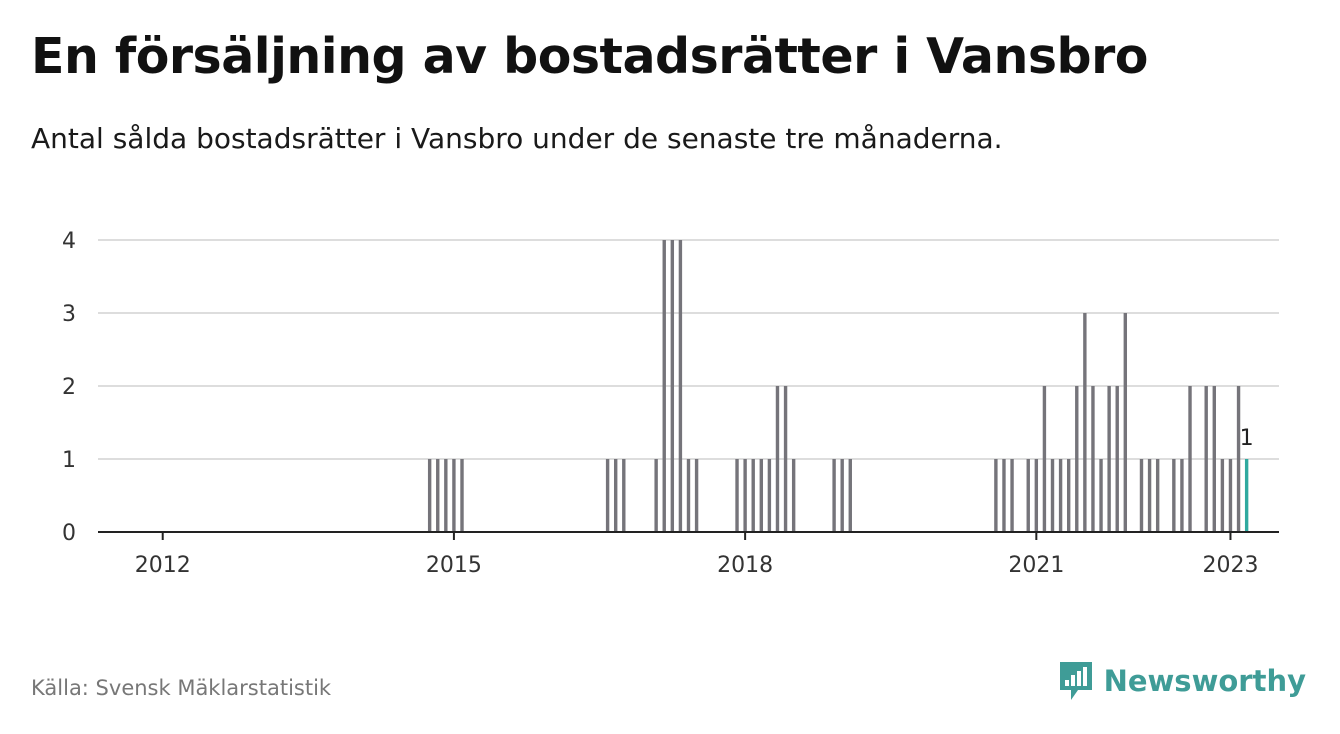  Describe the element at coordinates (69, 314) in the screenshot. I see `y-tick-label: 3` at that location.